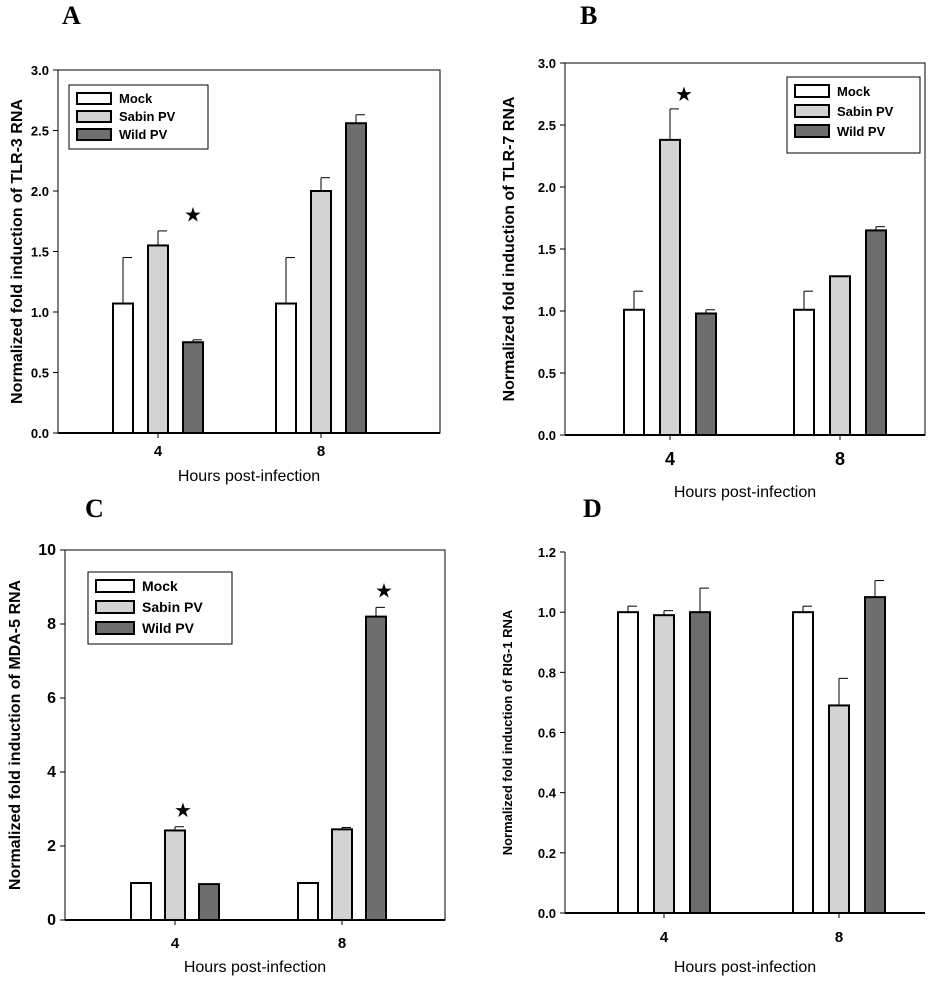 The image size is (944, 982). I want to click on panel-letter: D, so click(592, 508).